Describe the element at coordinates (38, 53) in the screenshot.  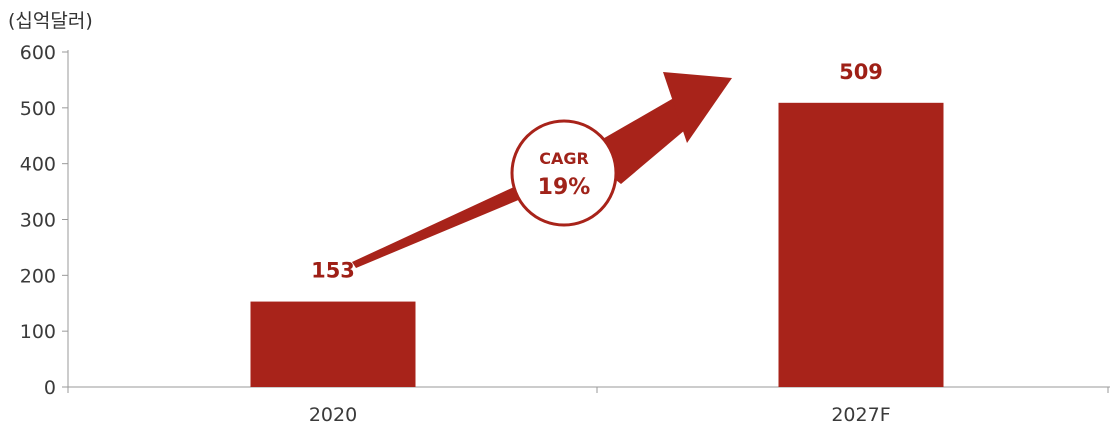
I see `y-tick-label: 600` at that location.